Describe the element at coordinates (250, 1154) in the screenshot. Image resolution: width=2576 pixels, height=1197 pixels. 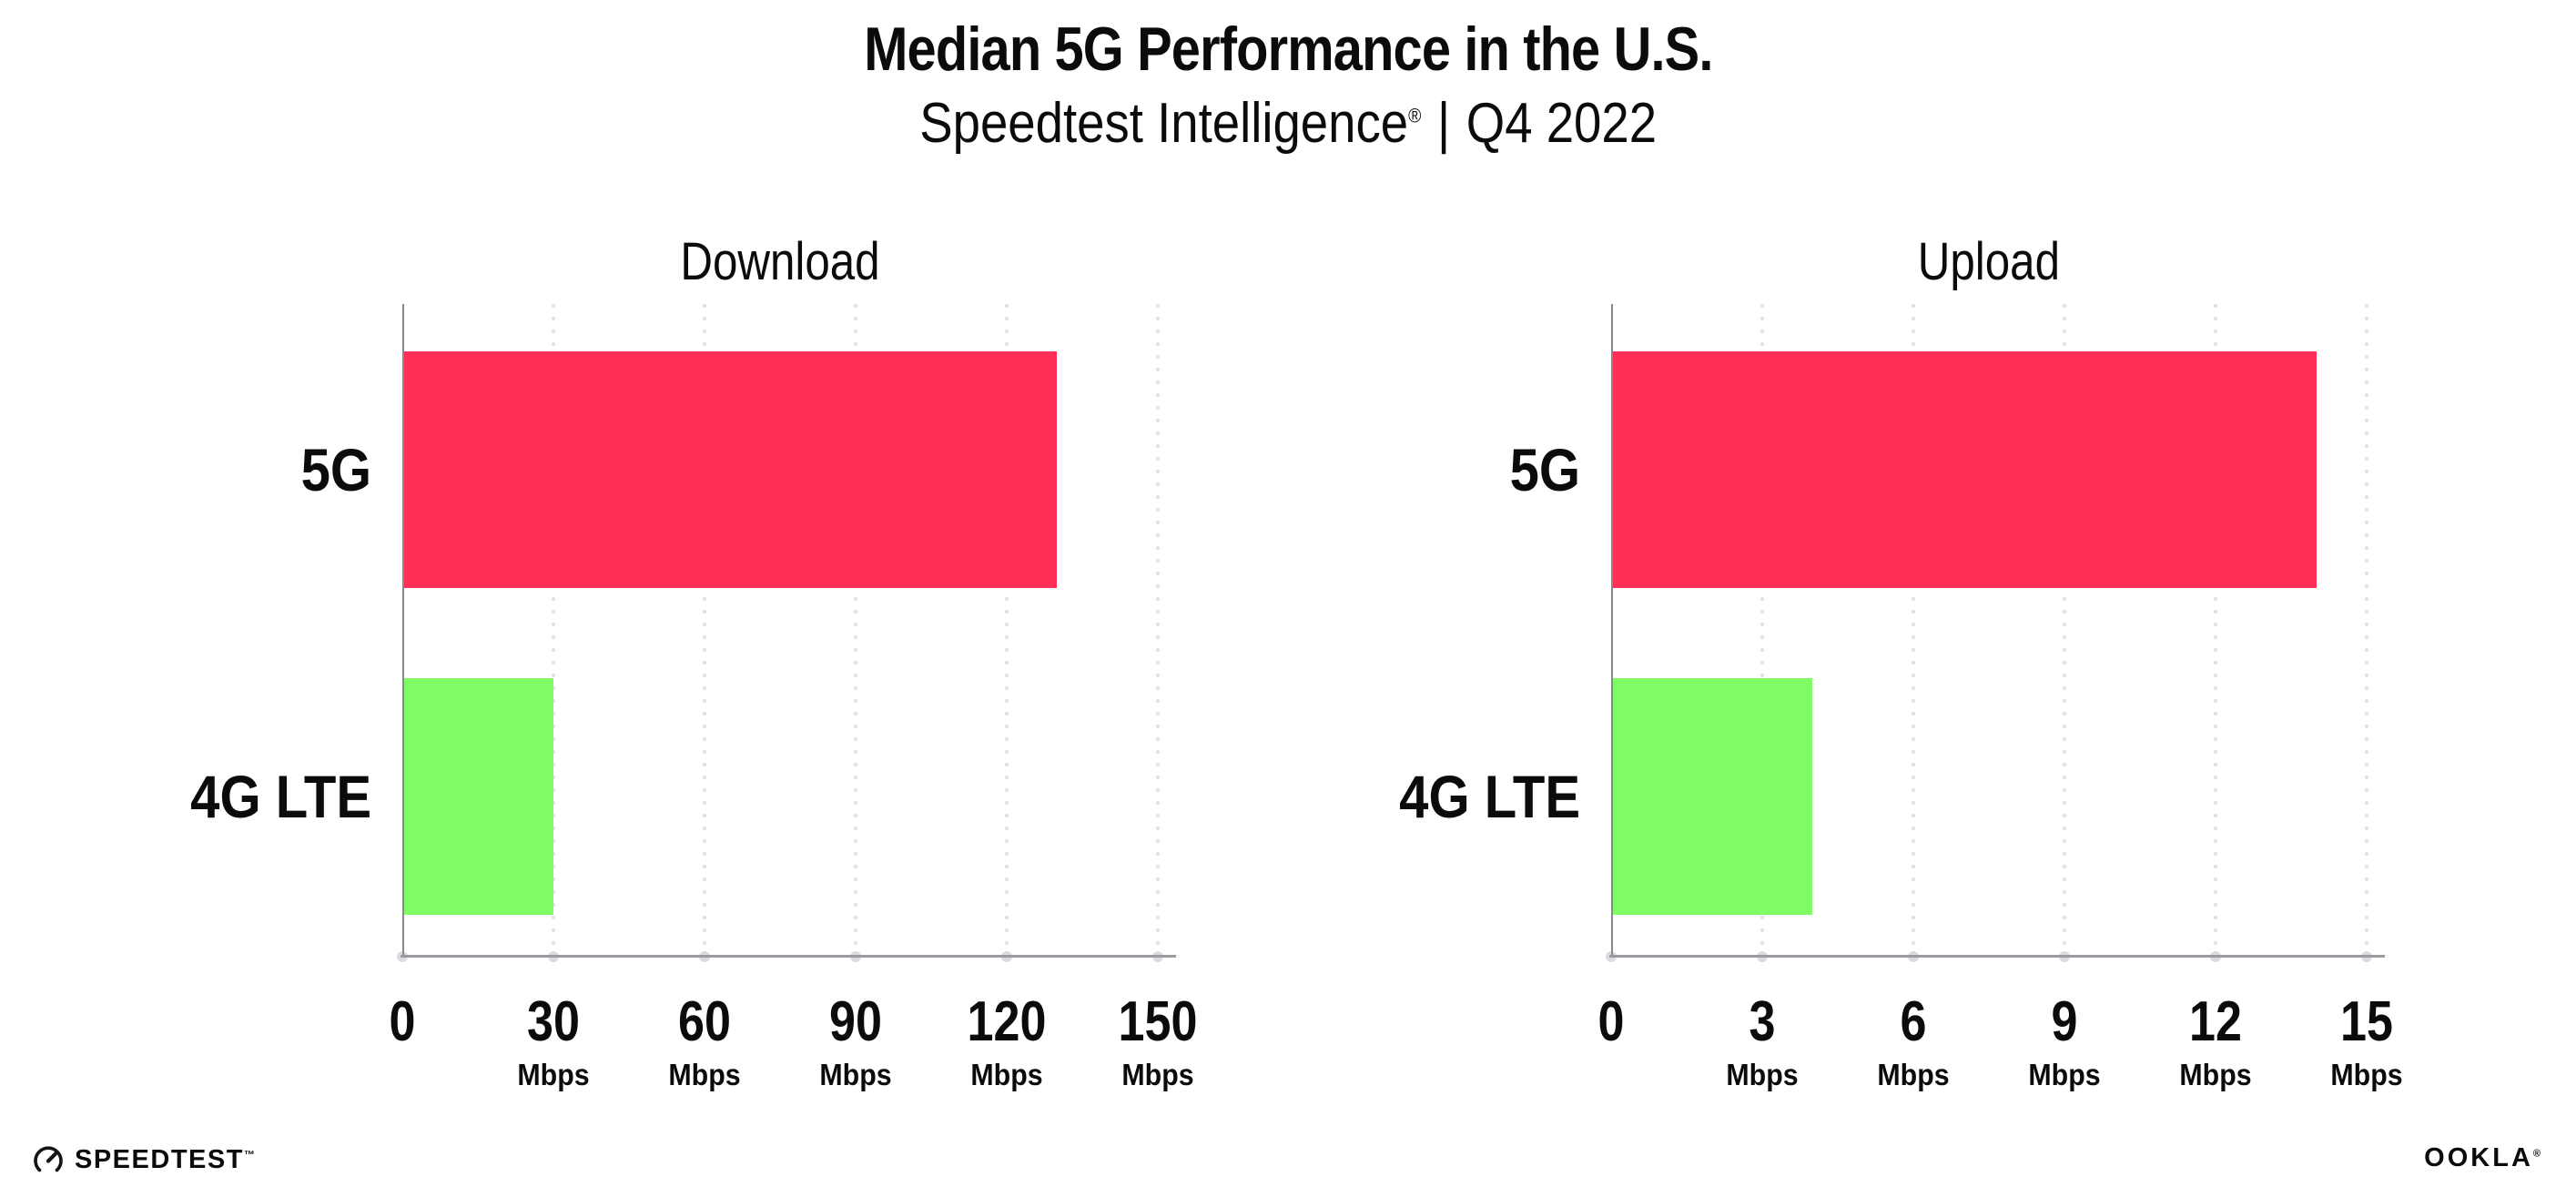
I see `trademark-mark: ™` at that location.